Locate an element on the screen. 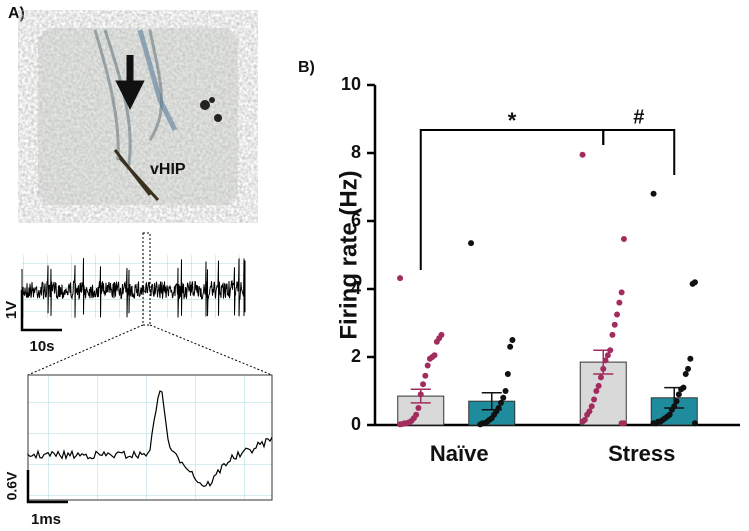 This screenshot has width=749, height=531. spike-trace is located at coordinates (150, 439).